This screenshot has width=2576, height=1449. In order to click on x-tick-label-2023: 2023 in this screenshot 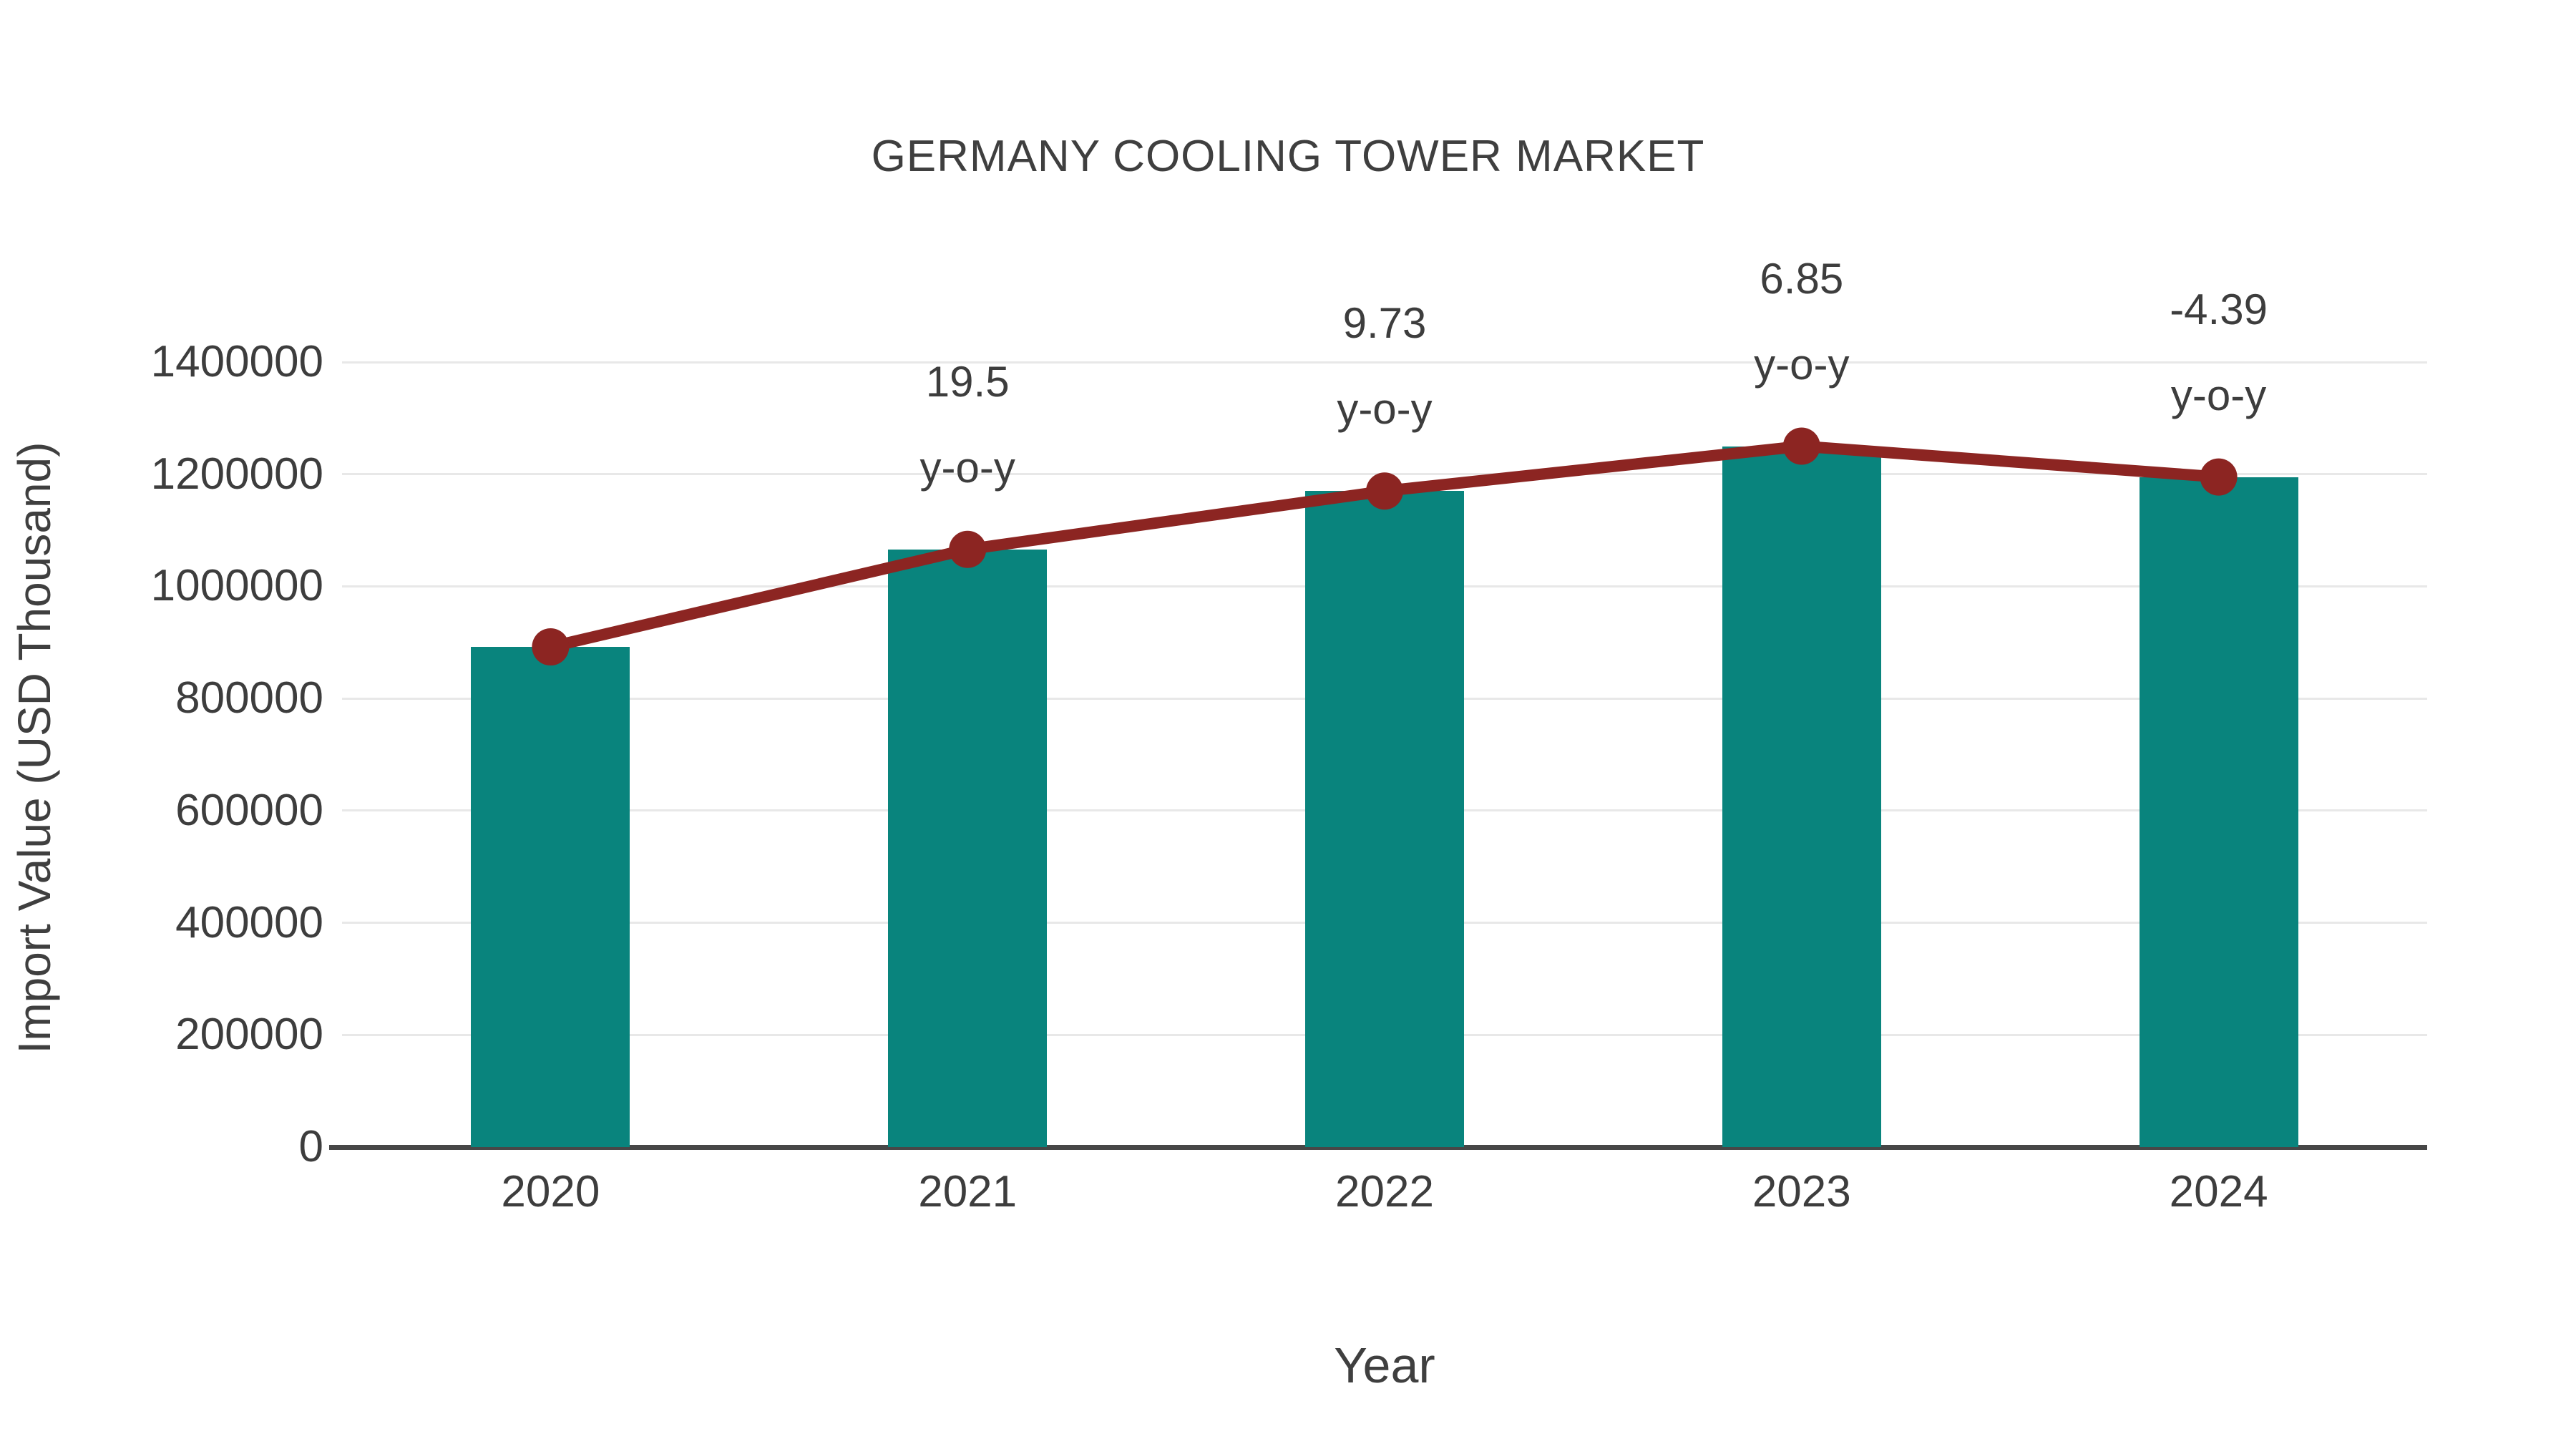, I will do `click(1801, 1191)`.